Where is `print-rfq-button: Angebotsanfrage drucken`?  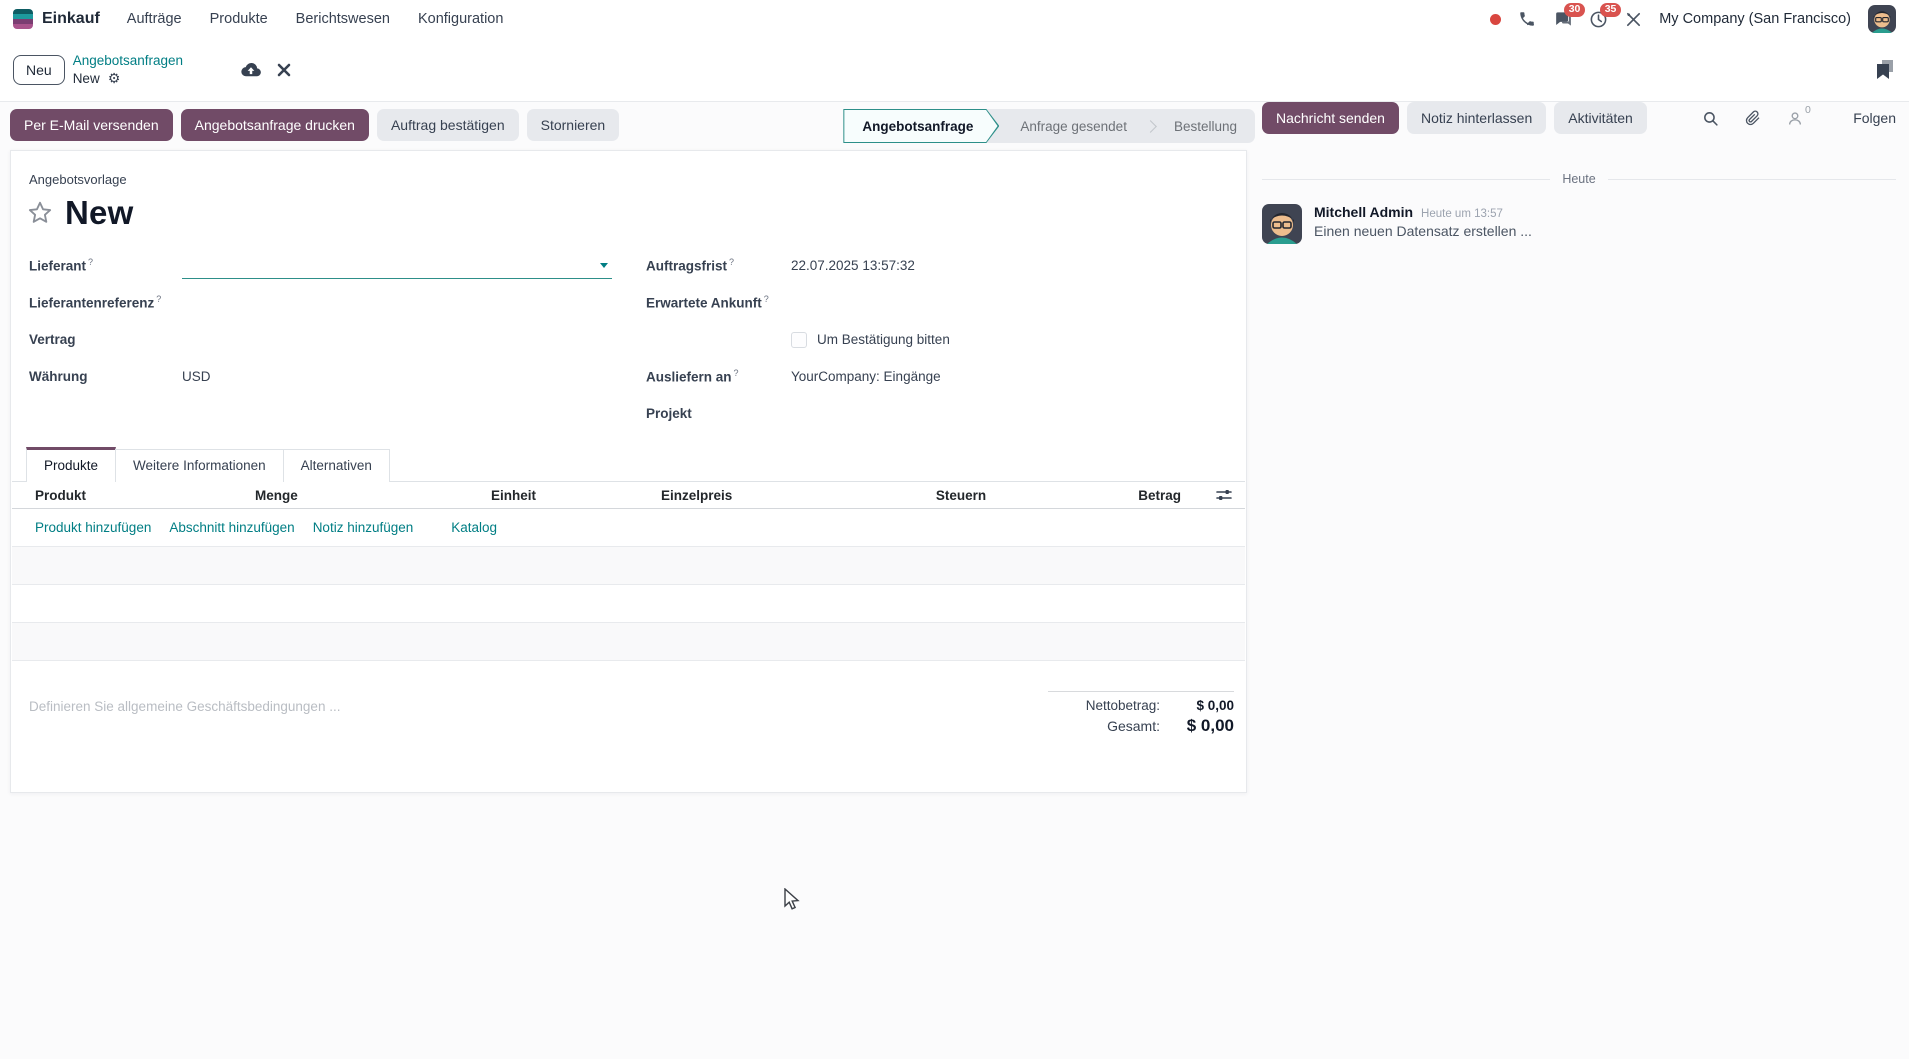
print-rfq-button: Angebotsanfrage drucken is located at coordinates (274, 125).